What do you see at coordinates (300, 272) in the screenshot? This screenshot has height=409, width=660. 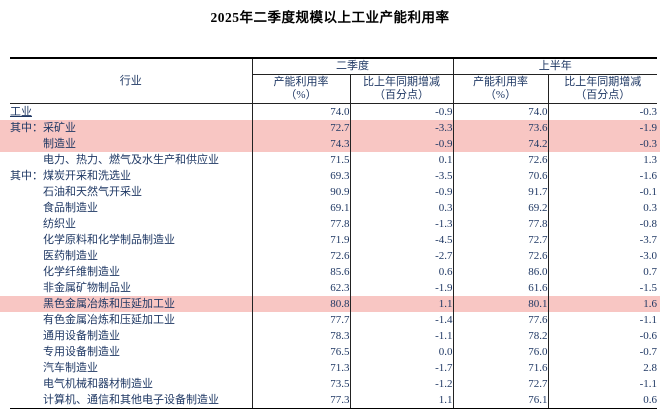 I see `row-value-q2-rate: 85.6` at bounding box center [300, 272].